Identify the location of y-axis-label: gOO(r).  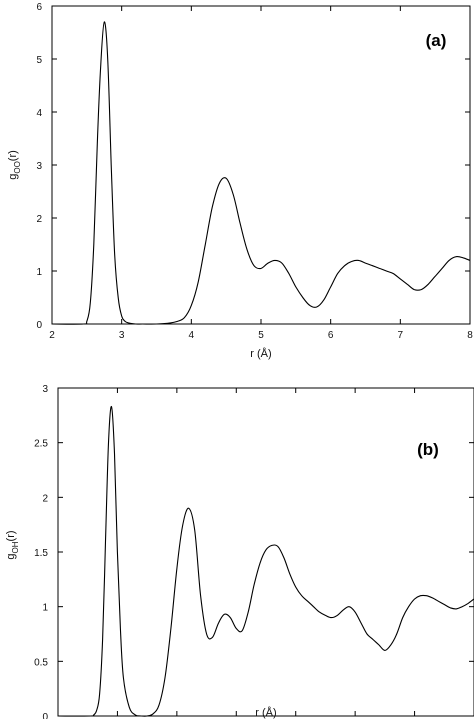
(14, 165).